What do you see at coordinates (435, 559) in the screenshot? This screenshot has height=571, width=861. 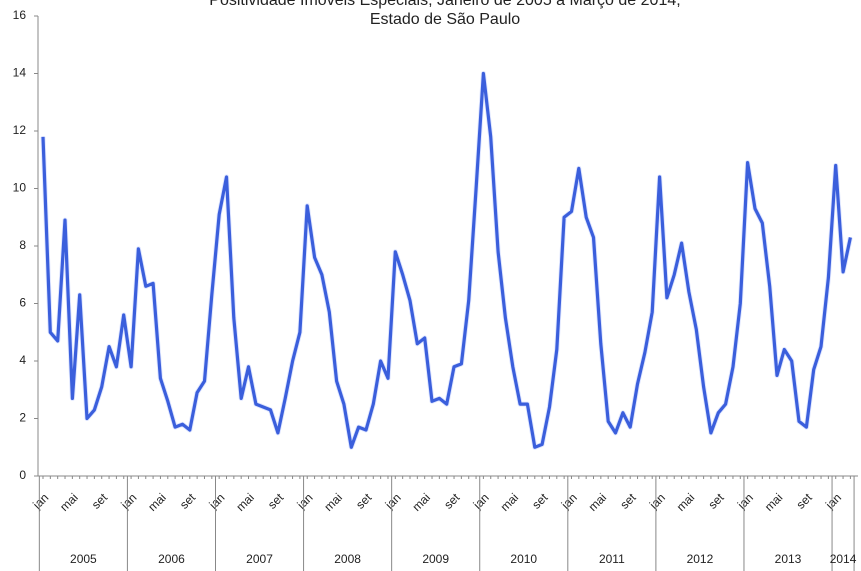 I see `year-label: 2009` at bounding box center [435, 559].